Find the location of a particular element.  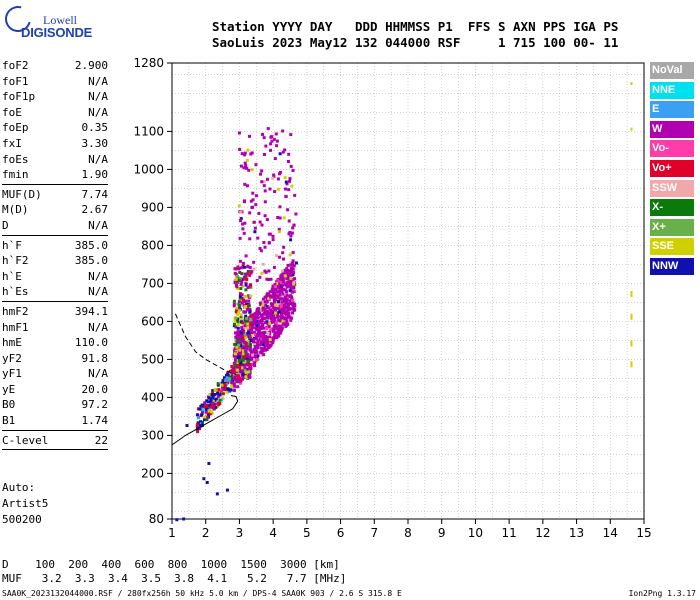

param-name: B1 is located at coordinates (9, 421).